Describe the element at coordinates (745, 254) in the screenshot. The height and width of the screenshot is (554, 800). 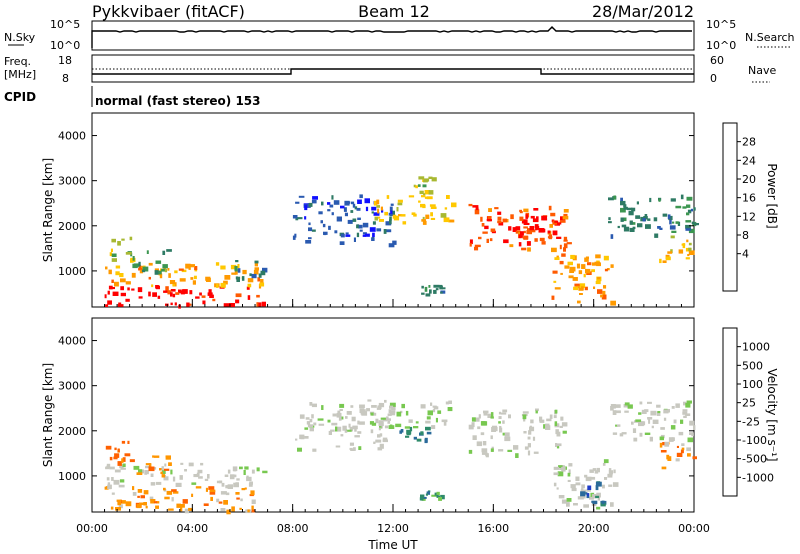
I see `power-colorbar-tick-label: 4` at that location.